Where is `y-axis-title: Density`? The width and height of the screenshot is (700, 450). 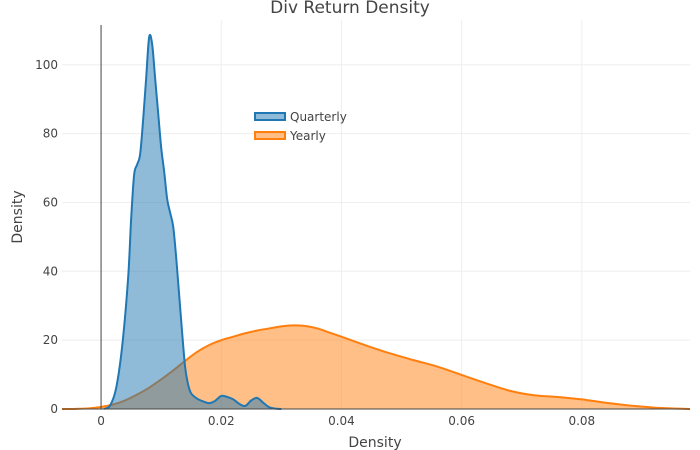 y-axis-title: Density is located at coordinates (18, 216).